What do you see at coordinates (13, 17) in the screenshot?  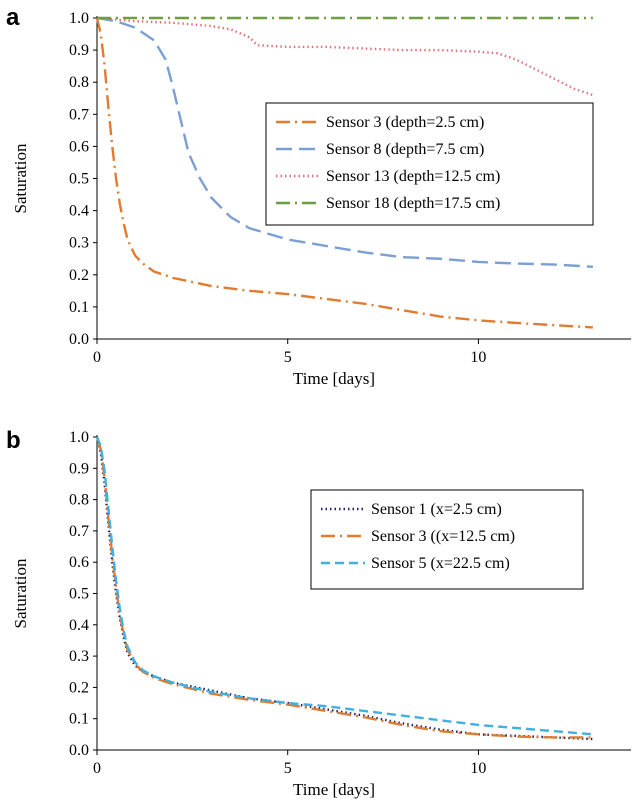 I see `panel-letter-a: a` at bounding box center [13, 17].